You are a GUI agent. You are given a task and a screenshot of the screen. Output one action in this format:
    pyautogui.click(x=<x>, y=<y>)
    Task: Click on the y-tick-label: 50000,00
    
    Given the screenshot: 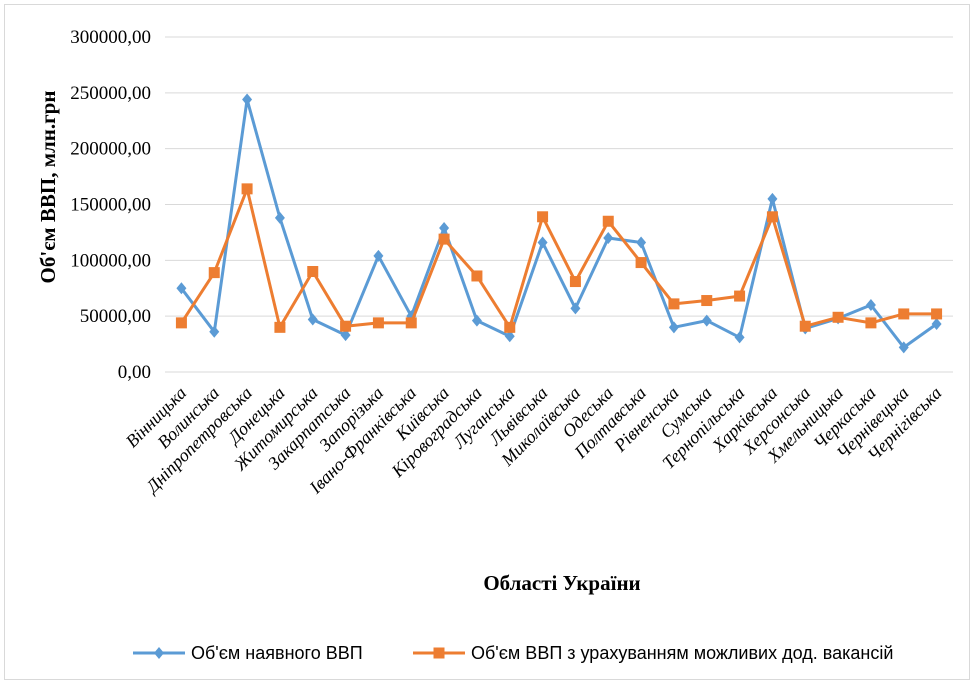 What is the action you would take?
    pyautogui.click(x=115, y=316)
    